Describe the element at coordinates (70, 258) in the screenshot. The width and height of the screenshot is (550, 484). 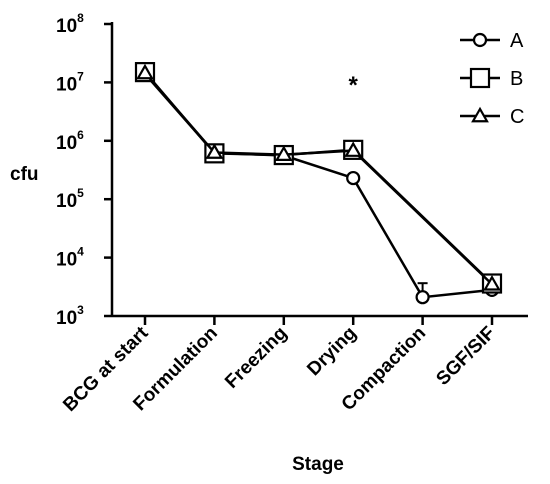
I see `y-tick-label: 10⁴` at that location.